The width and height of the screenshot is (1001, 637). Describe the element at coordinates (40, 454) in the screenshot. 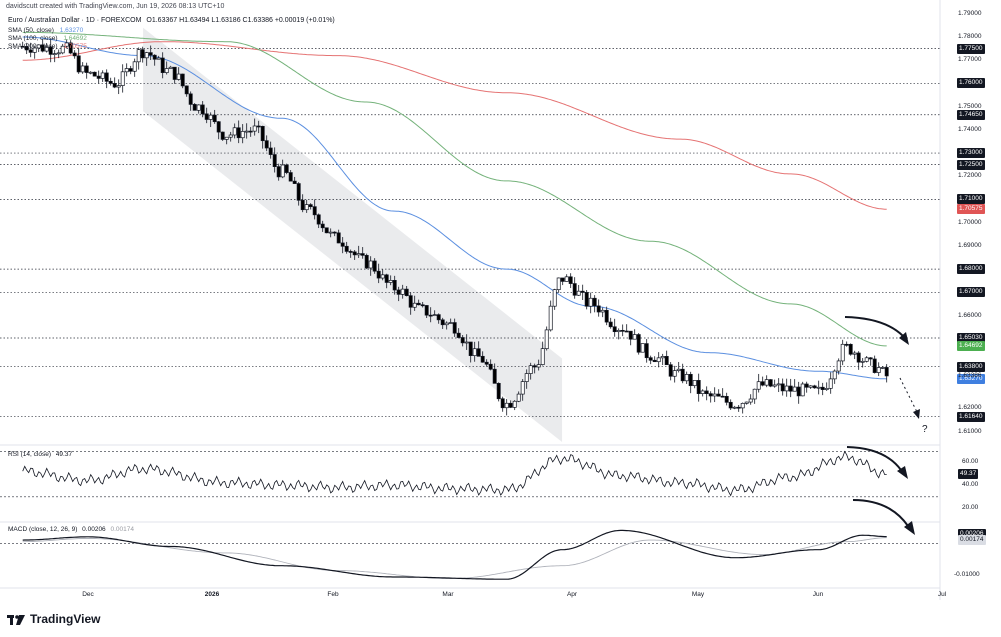

I see `rsi-legend: RSI (14, close) 49.37` at that location.